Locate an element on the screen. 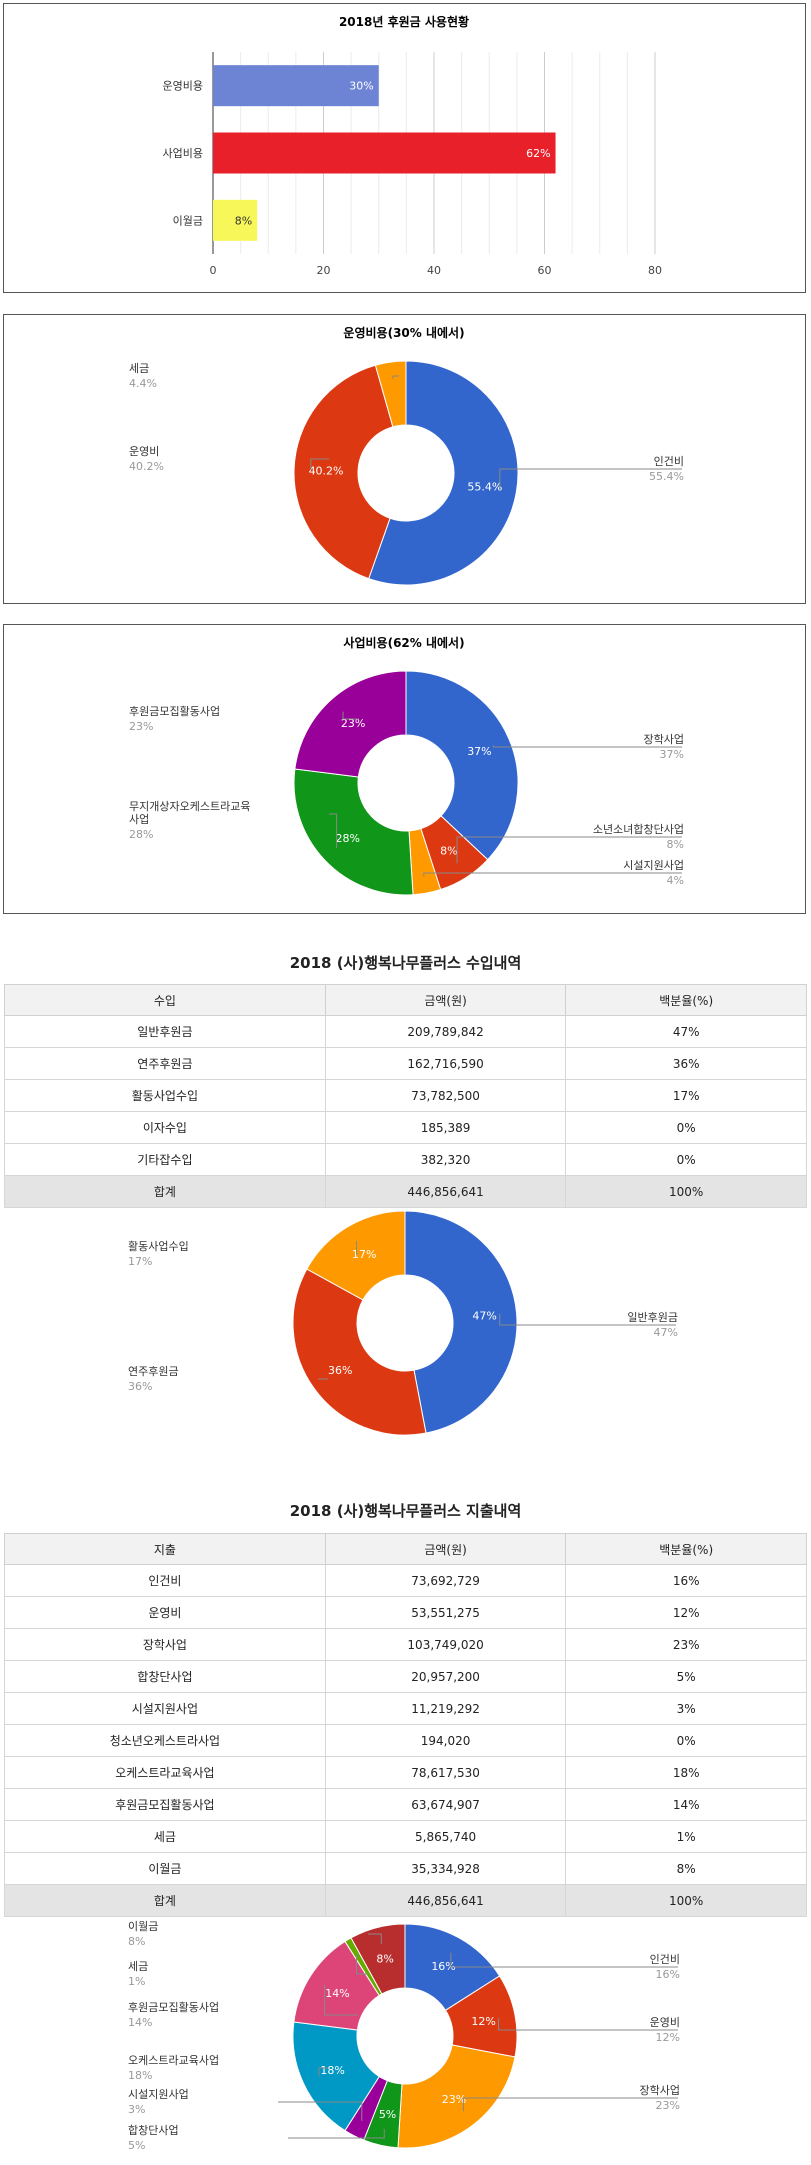 This screenshot has width=811, height=2165. slice-pct-legend: 14% is located at coordinates (140, 2022).